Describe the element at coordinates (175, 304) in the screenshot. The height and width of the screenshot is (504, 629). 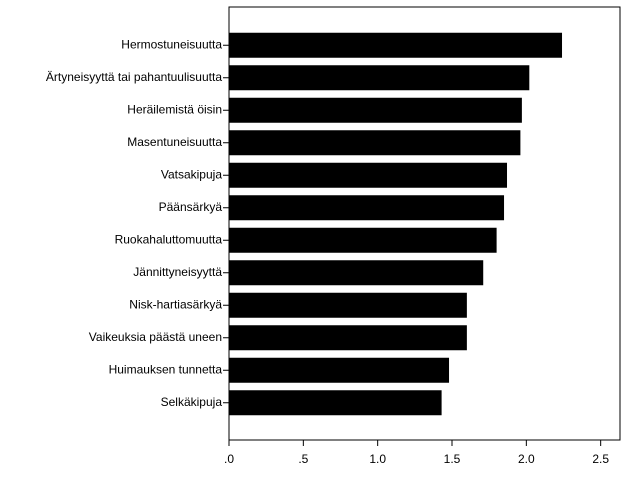
I see `y-tick-label: Nisk-hartiasärkyä` at that location.